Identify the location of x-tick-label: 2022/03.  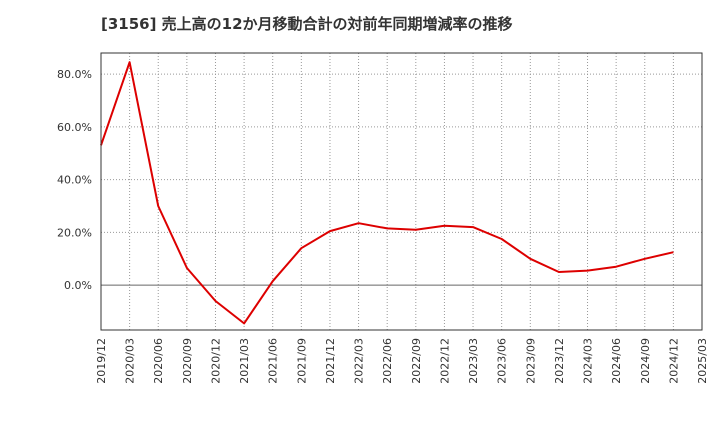
(359, 361).